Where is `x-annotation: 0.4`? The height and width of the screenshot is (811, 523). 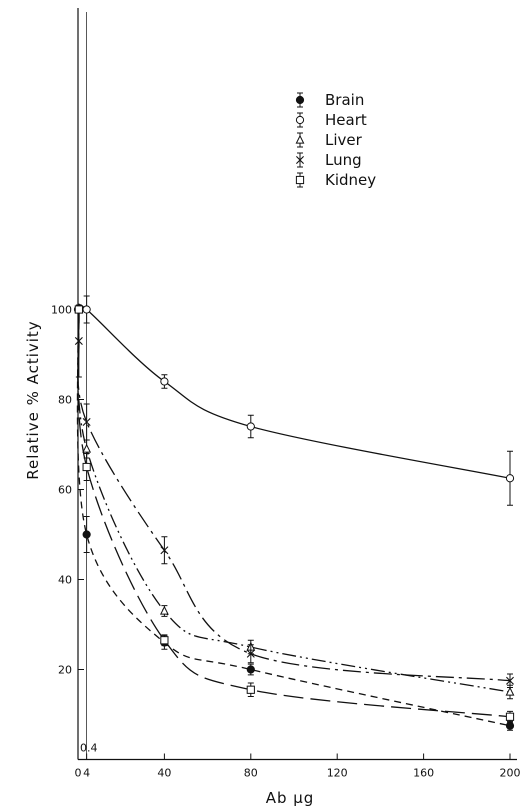
x-annotation: 0.4 is located at coordinates (89, 748).